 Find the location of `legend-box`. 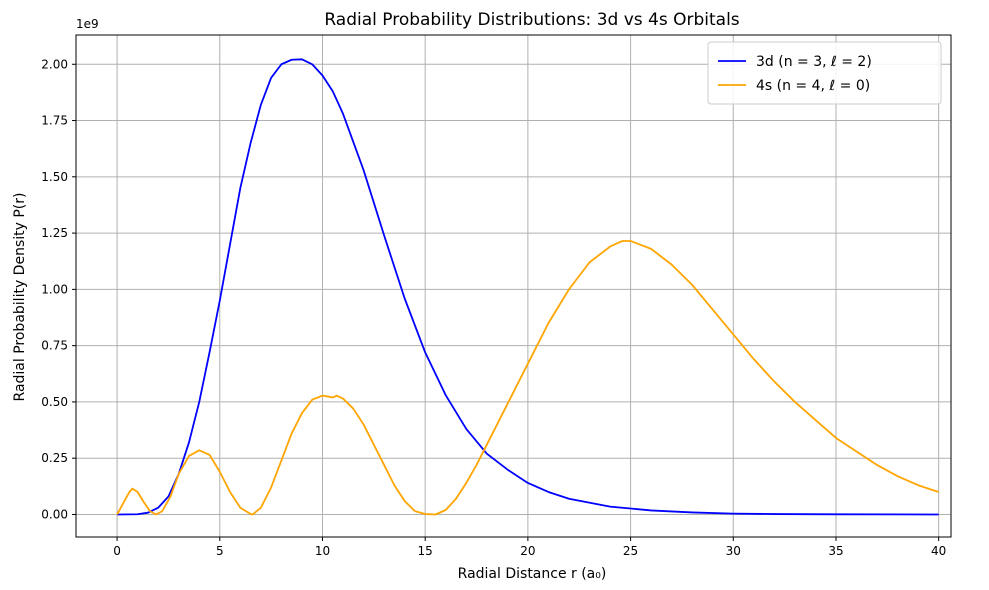

legend-box is located at coordinates (824, 73).